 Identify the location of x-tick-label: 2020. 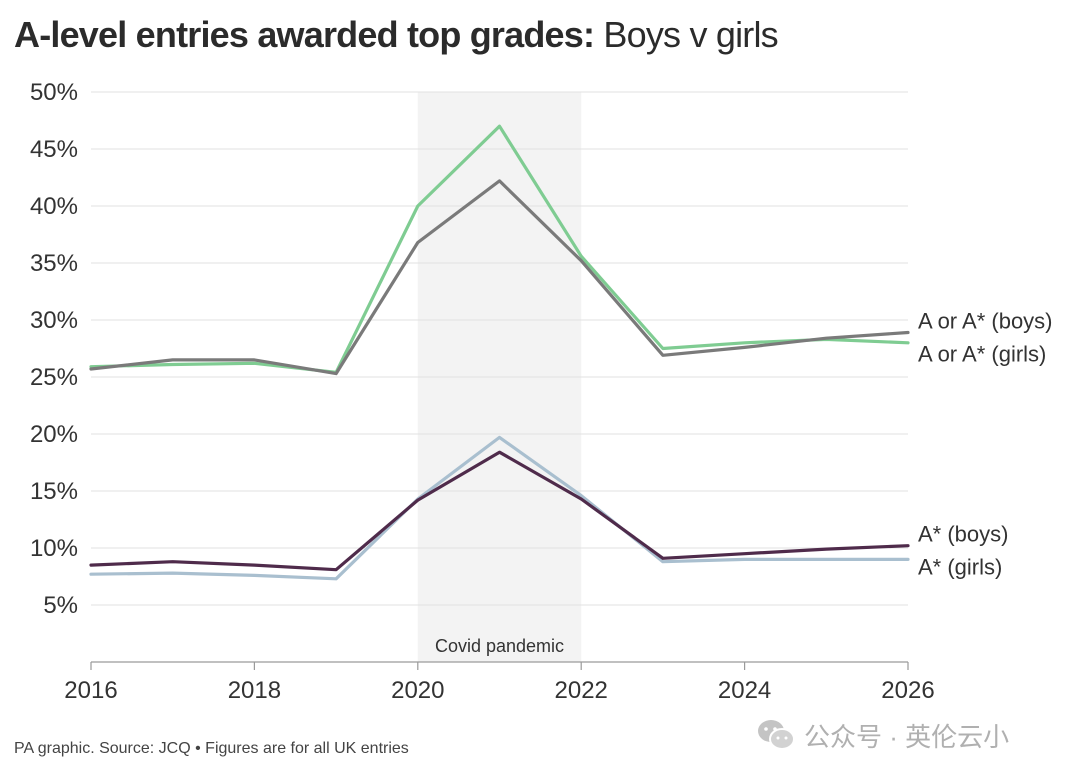
(417, 690).